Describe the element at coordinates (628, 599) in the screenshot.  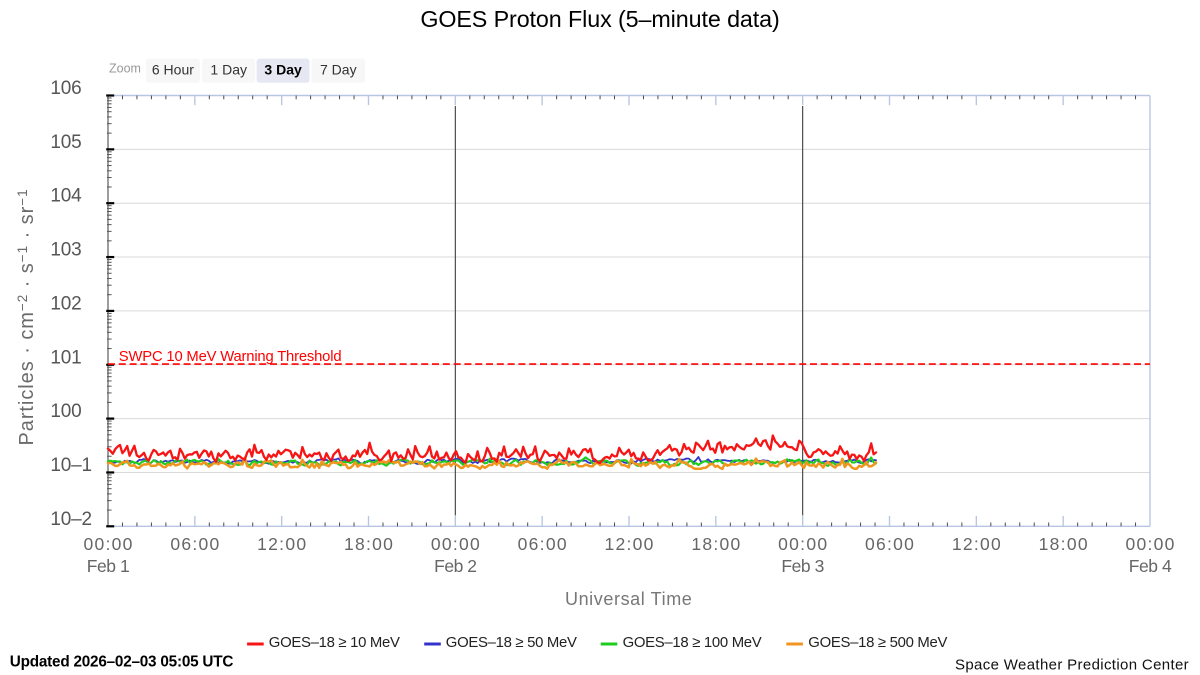
I see `svg-text: Universal Time` at that location.